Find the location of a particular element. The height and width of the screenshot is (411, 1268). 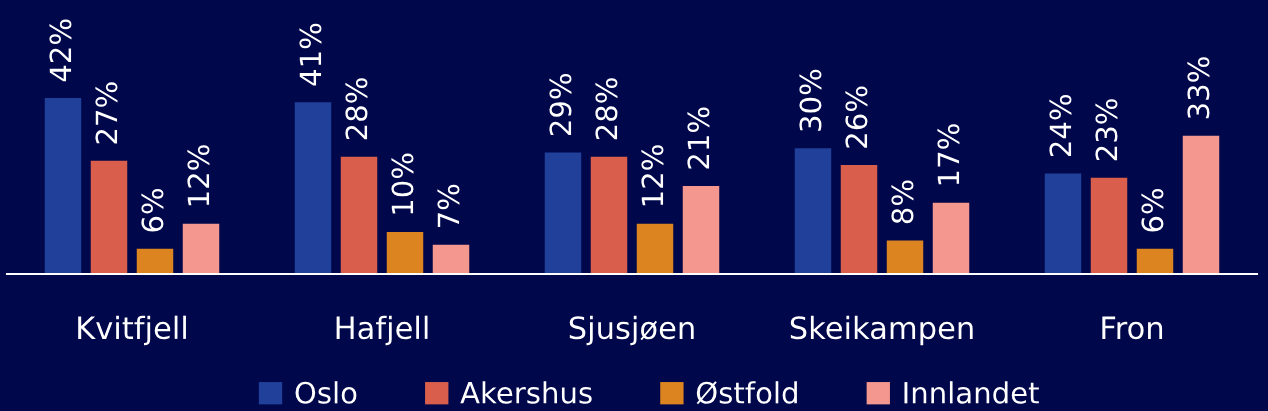

data-label: 41% is located at coordinates (310, 54).